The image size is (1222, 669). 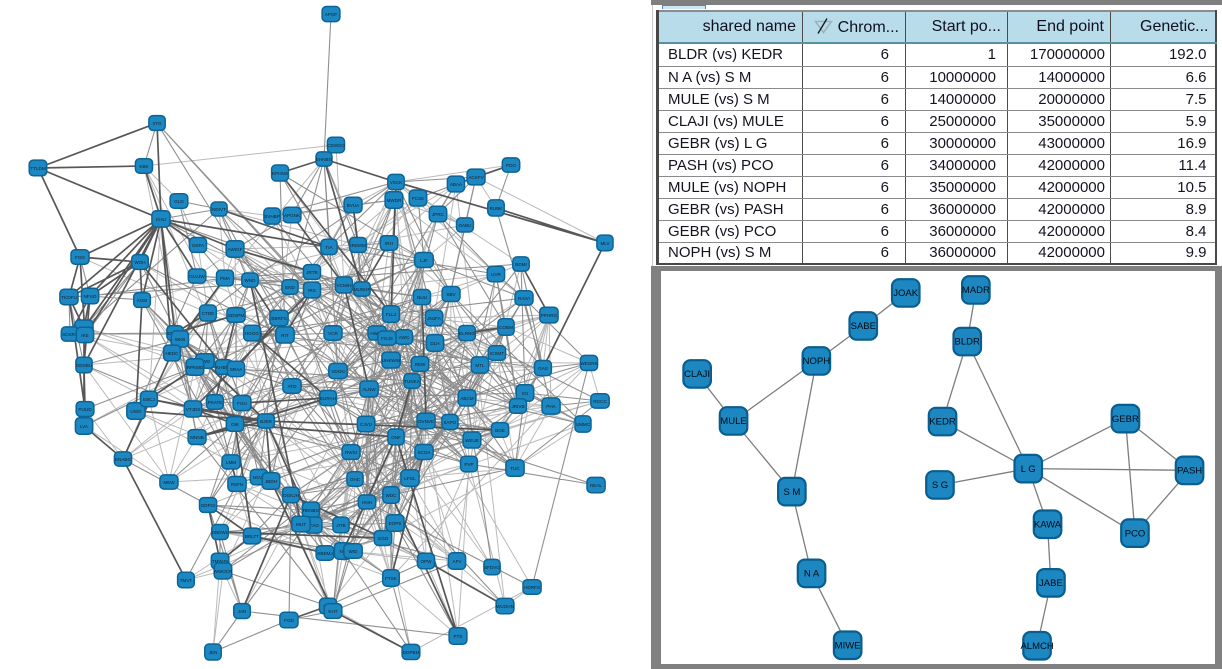 What do you see at coordinates (333, 333) in the screenshot?
I see `svg-text: VCR` at bounding box center [333, 333].